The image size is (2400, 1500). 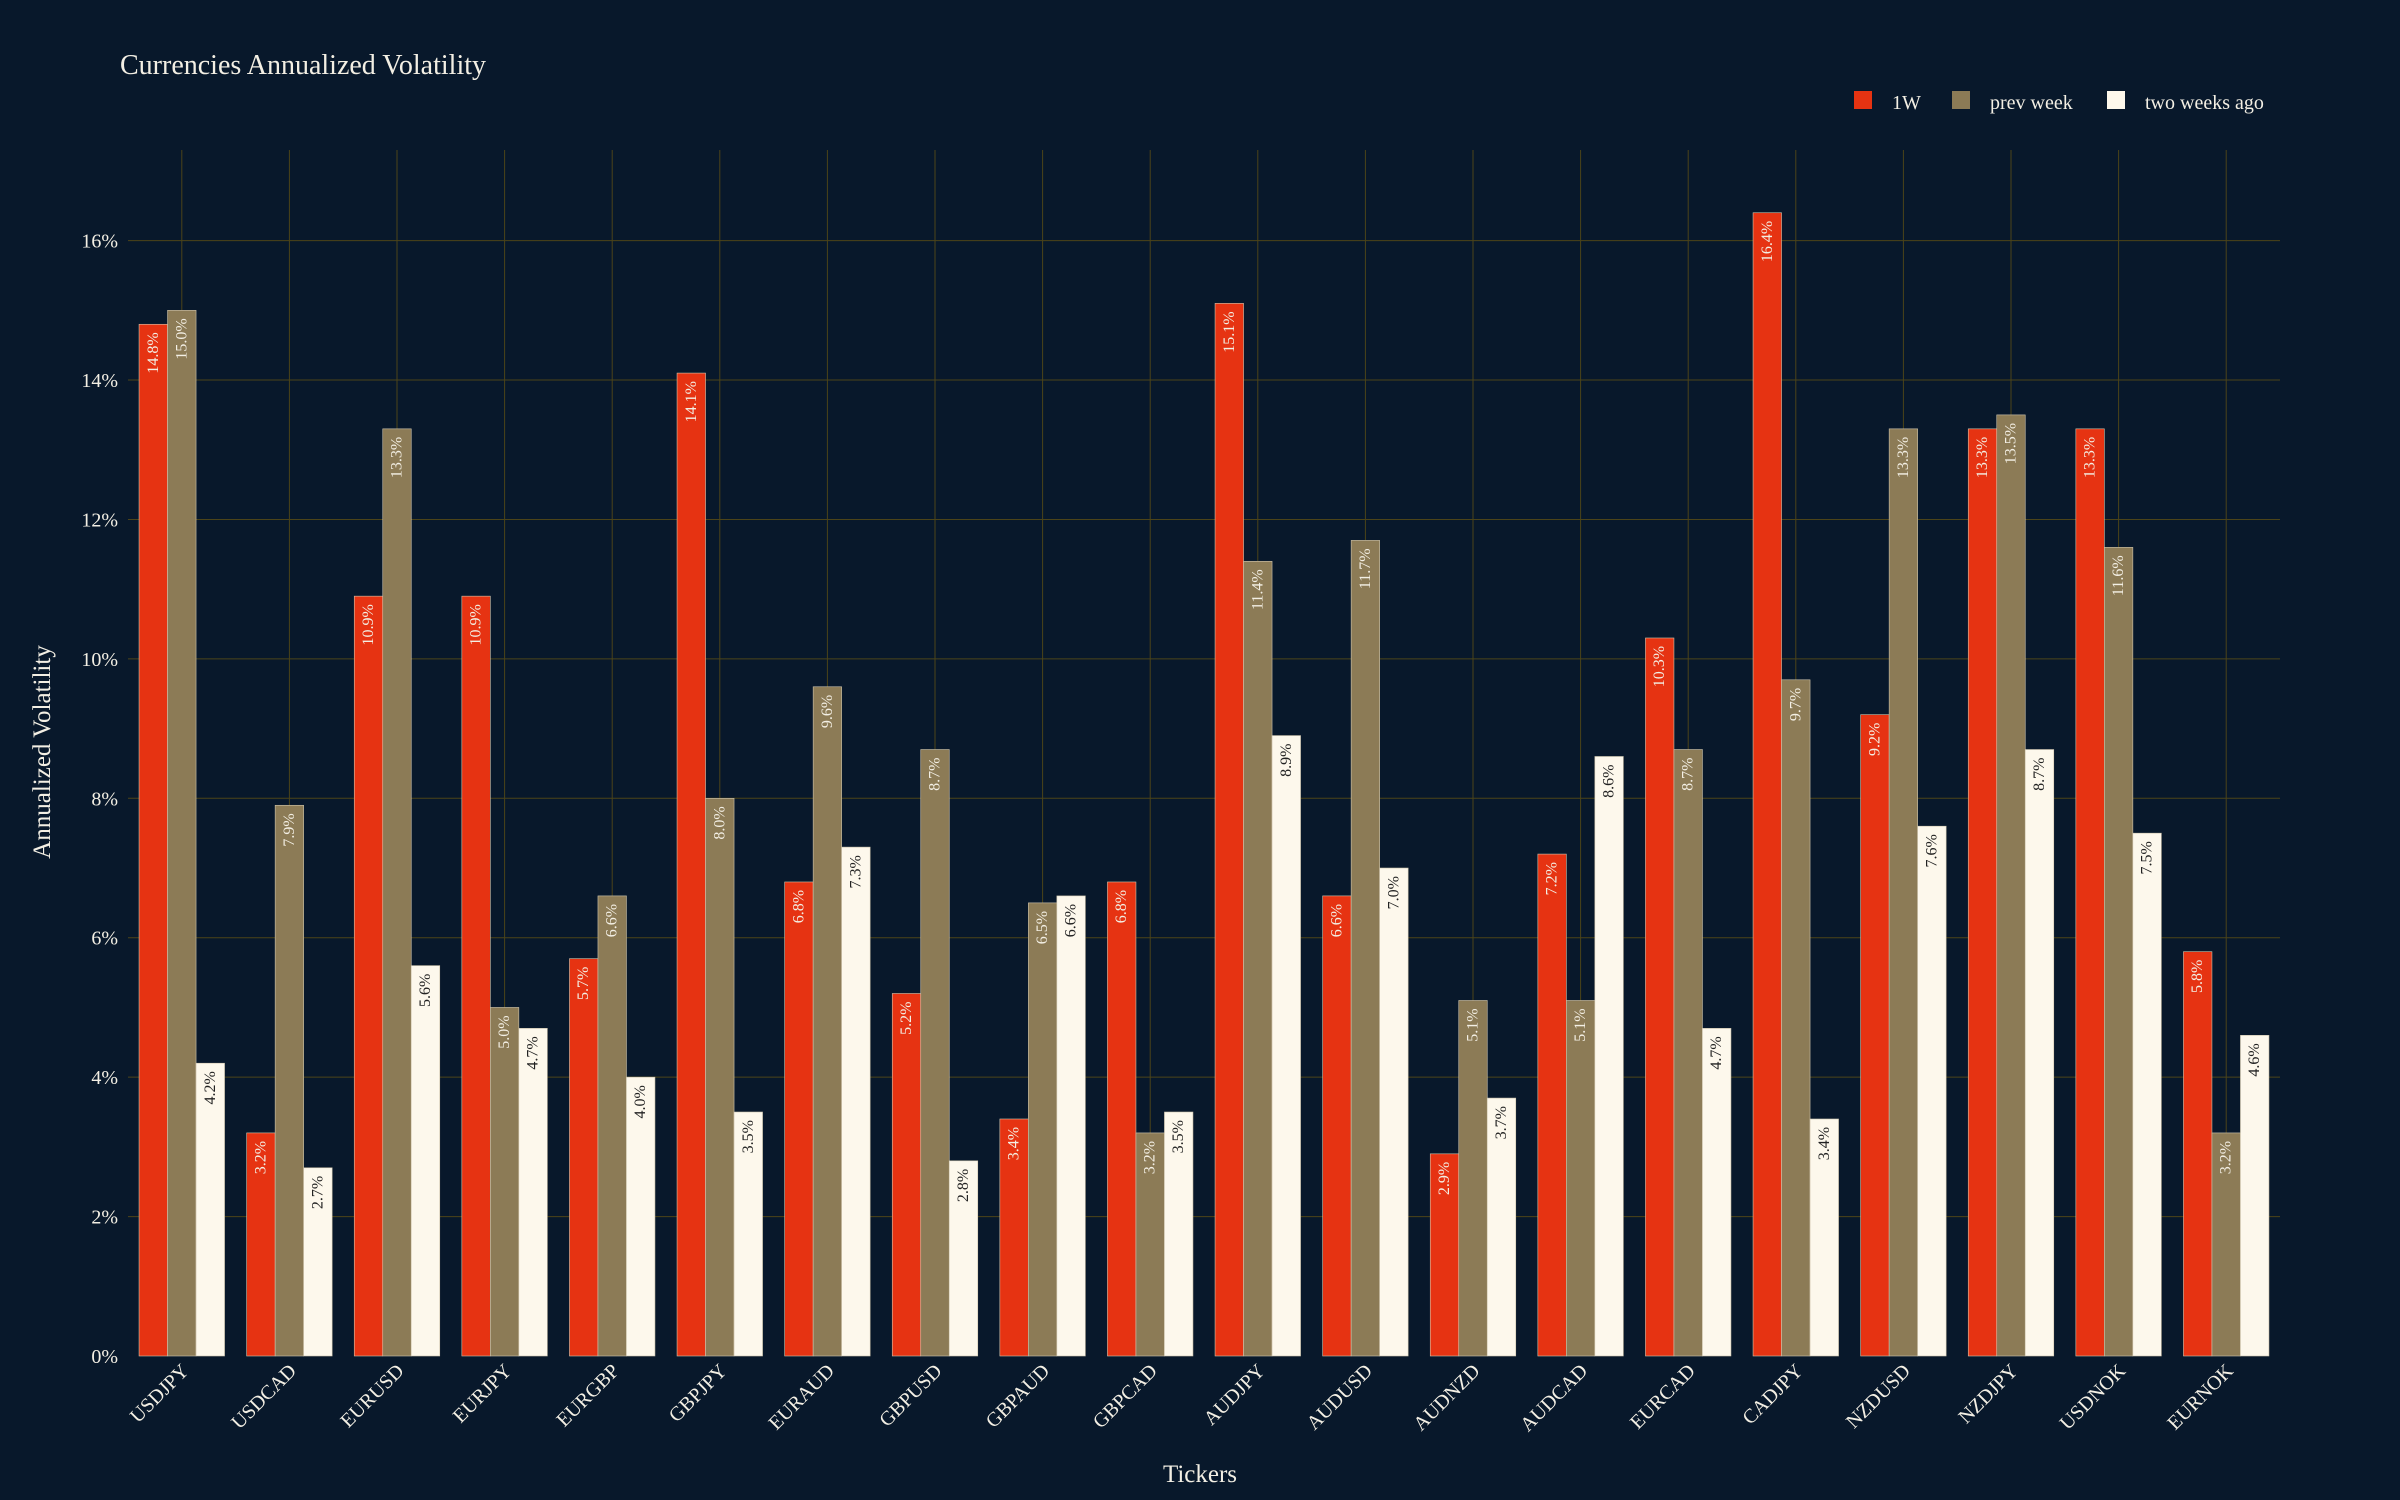 What do you see at coordinates (1659, 666) in the screenshot?
I see `bar-value-label: 10.3%` at bounding box center [1659, 666].